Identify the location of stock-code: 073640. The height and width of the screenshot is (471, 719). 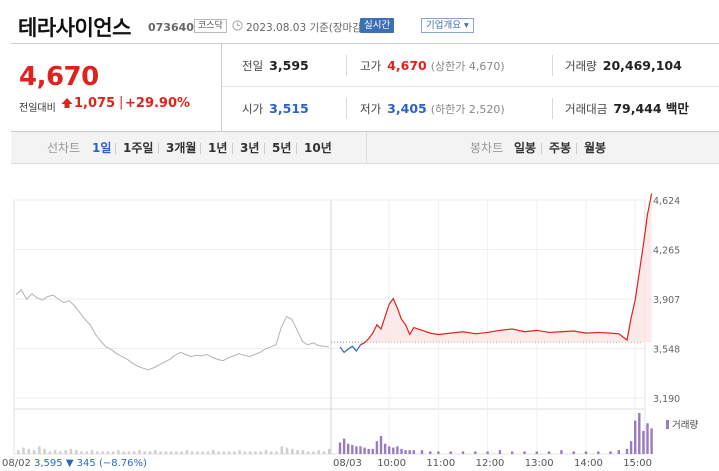
(171, 27).